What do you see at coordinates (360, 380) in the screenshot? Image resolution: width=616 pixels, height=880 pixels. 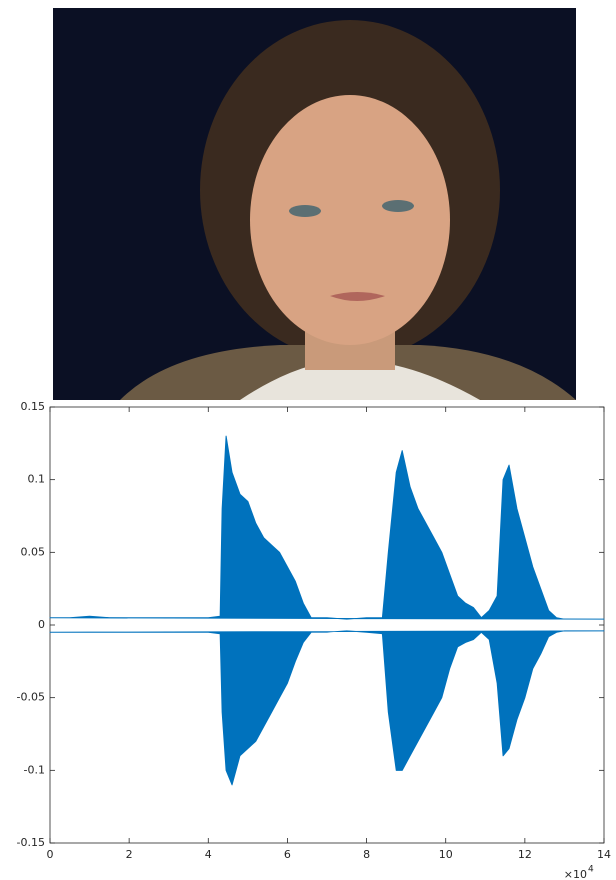 I see `shirt` at bounding box center [360, 380].